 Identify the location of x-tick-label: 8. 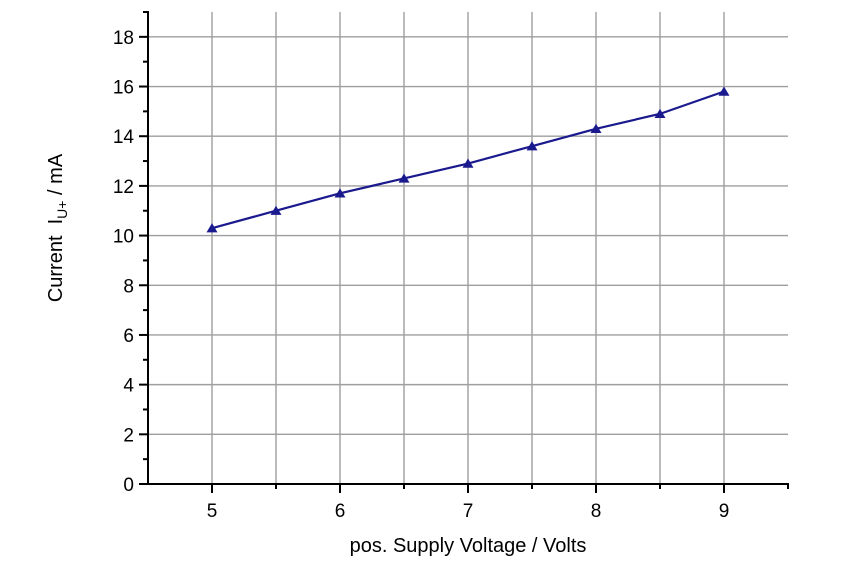
(596, 511).